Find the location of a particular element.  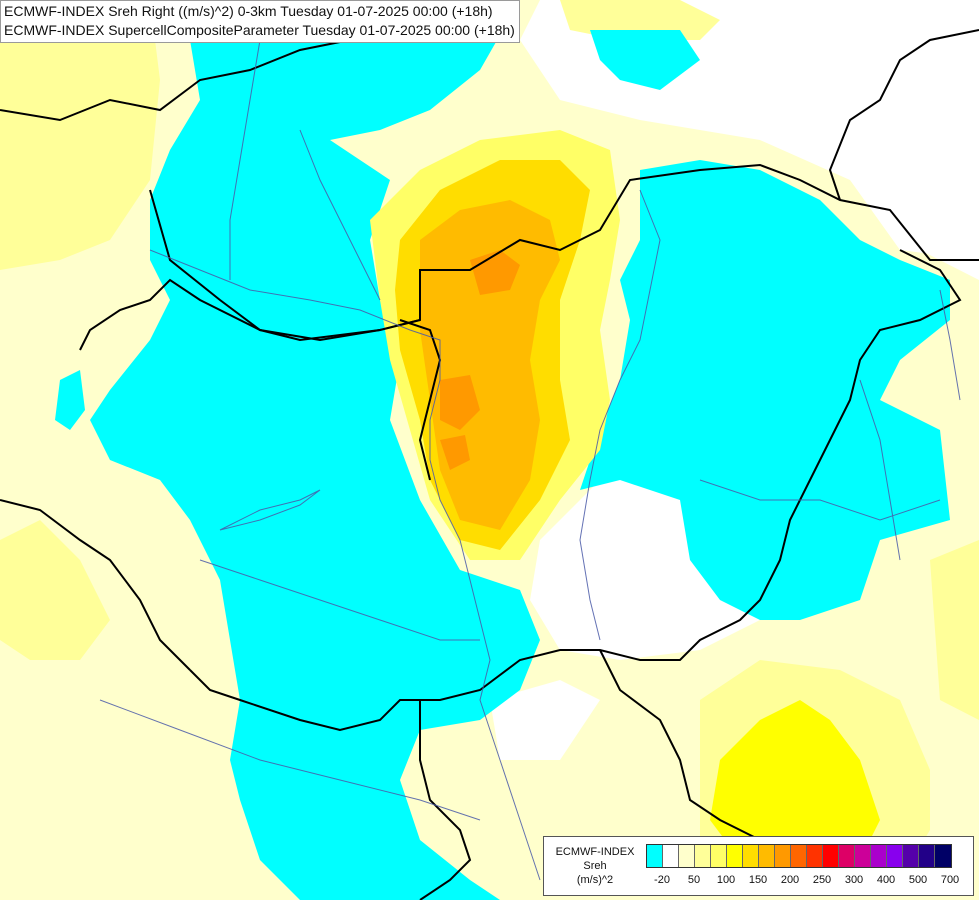

bright-area-southeast is located at coordinates (795, 790).